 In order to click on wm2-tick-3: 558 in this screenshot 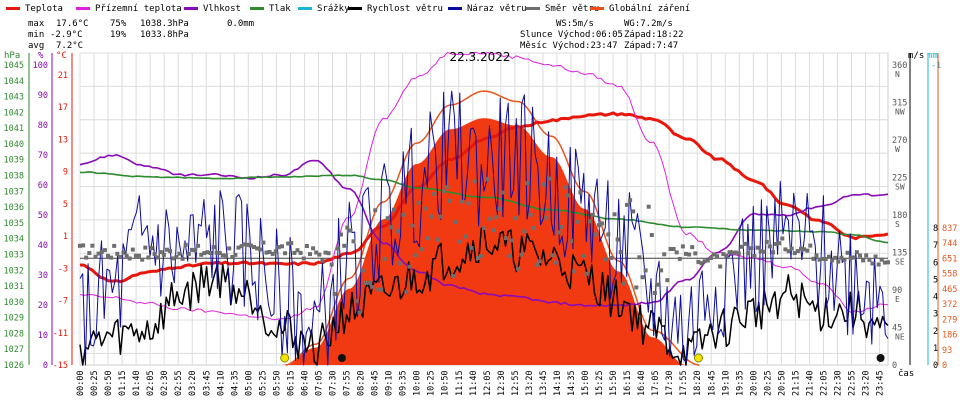, I will do `click(949, 275)`.